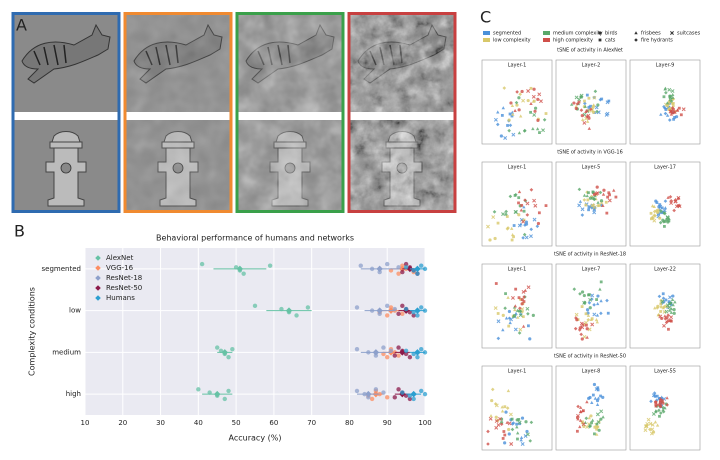 The height and width of the screenshot is (460, 720). What do you see at coordinates (73, 394) in the screenshot?
I see `y-tick-label: high` at bounding box center [73, 394].